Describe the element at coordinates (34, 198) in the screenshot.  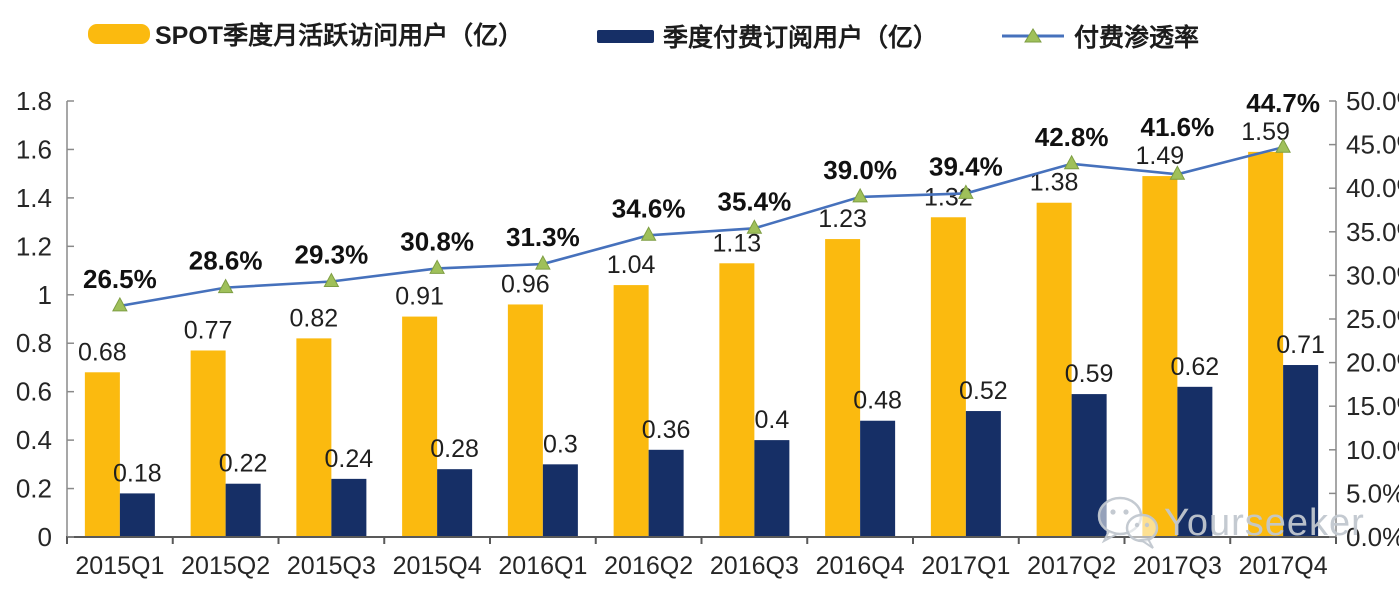
I see `left-axis-tick-label: 1.4` at that location.